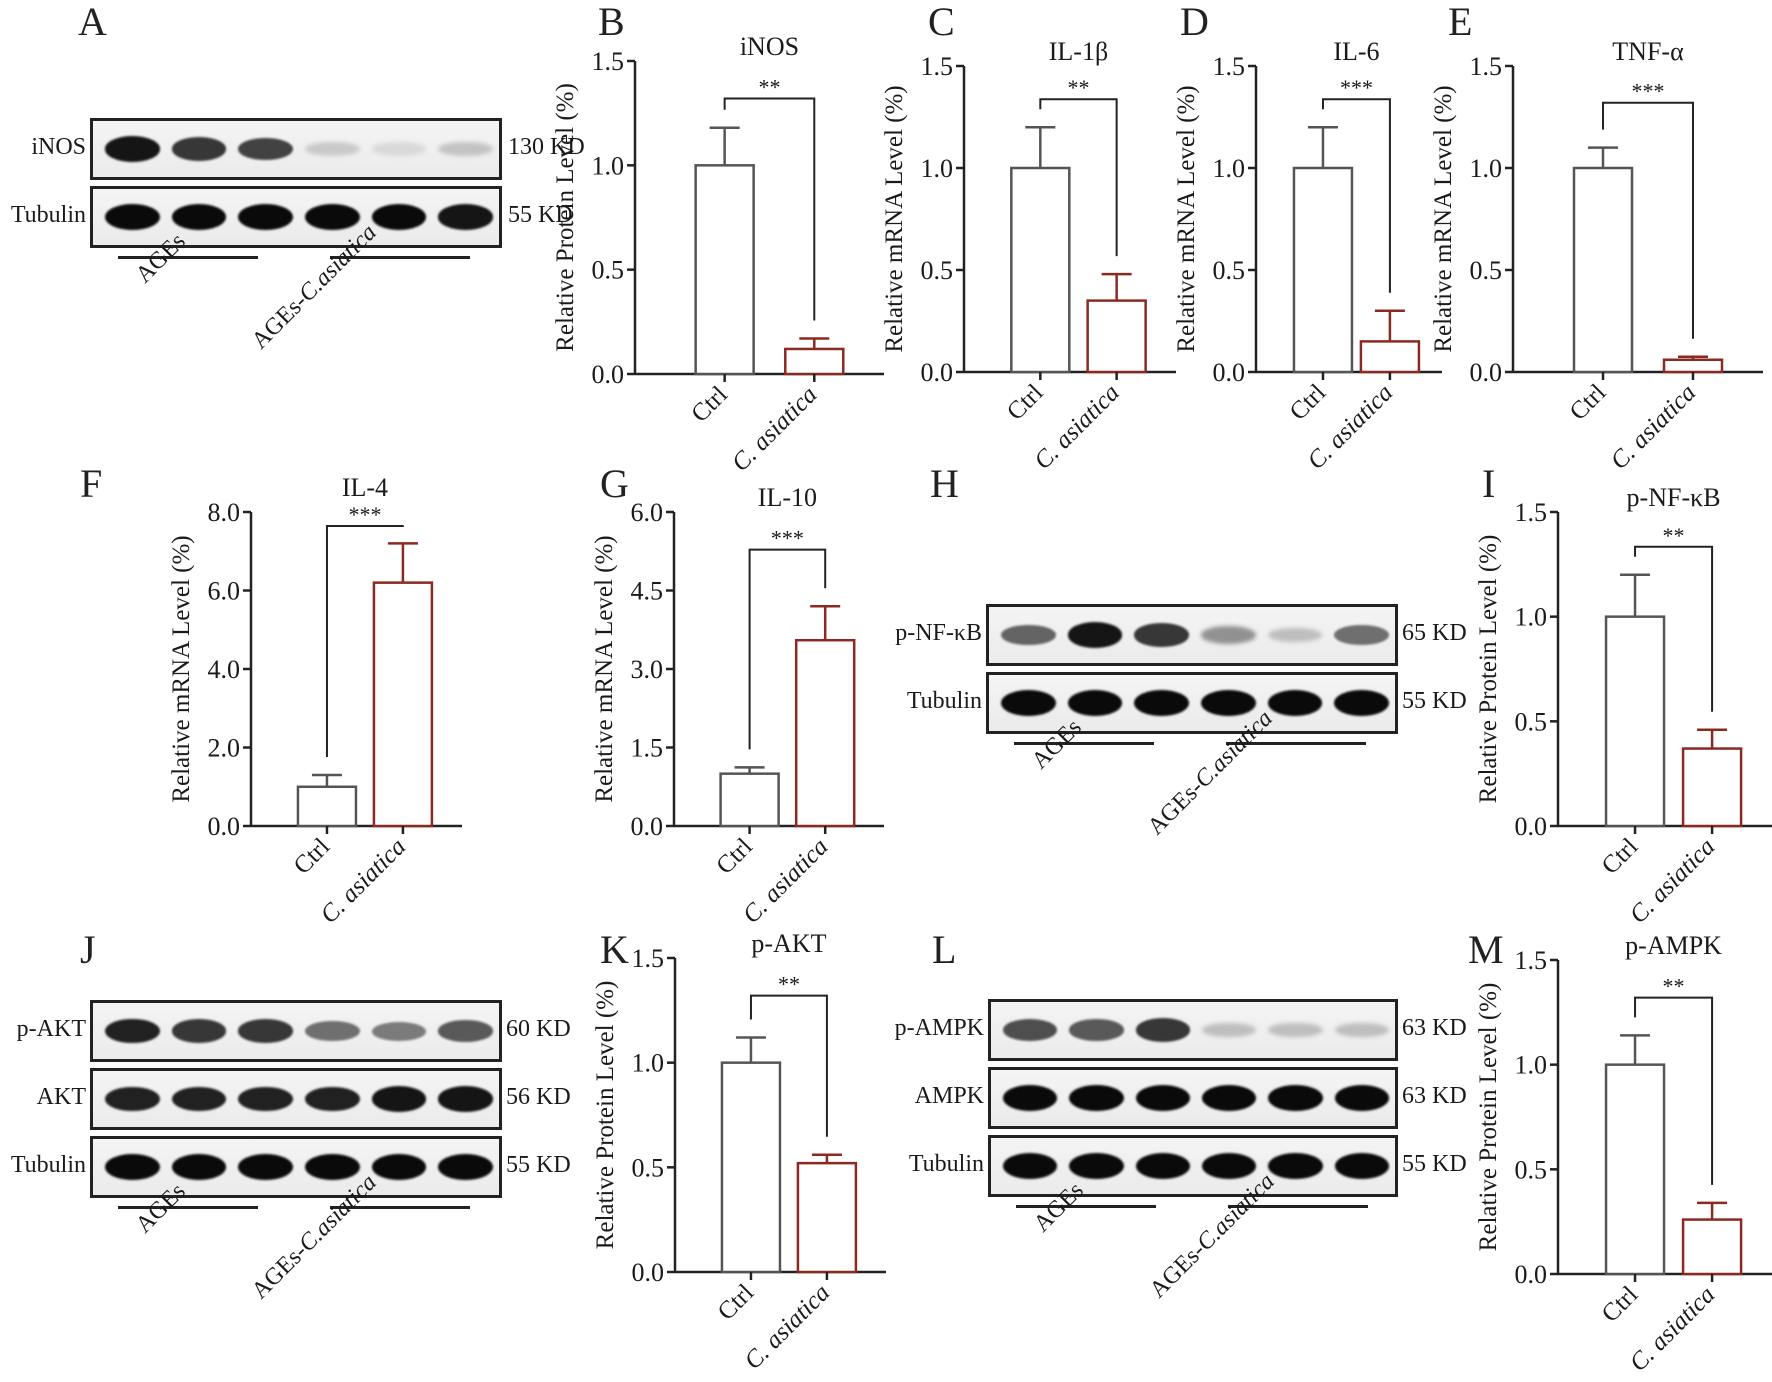 The image size is (1772, 1382). Describe the element at coordinates (1078, 51) in the screenshot. I see `chart-title: IL-1β` at that location.